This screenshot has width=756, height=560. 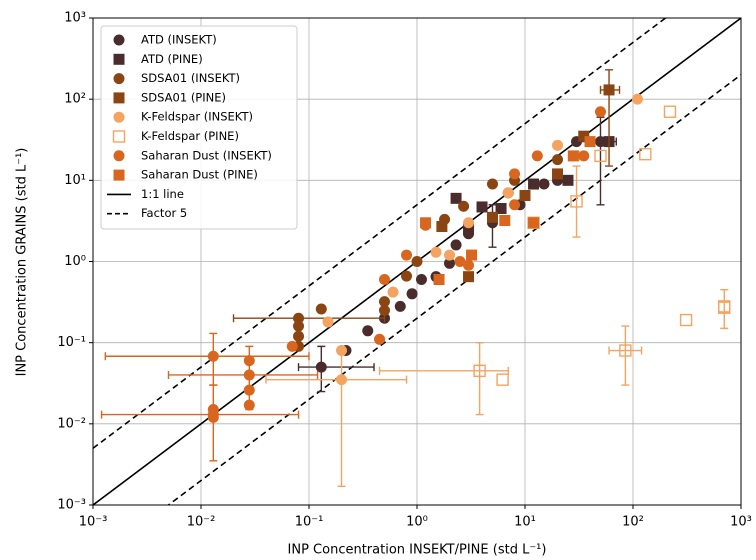 I want to click on x-tick-label: 10⁻¹, so click(x=309, y=522).